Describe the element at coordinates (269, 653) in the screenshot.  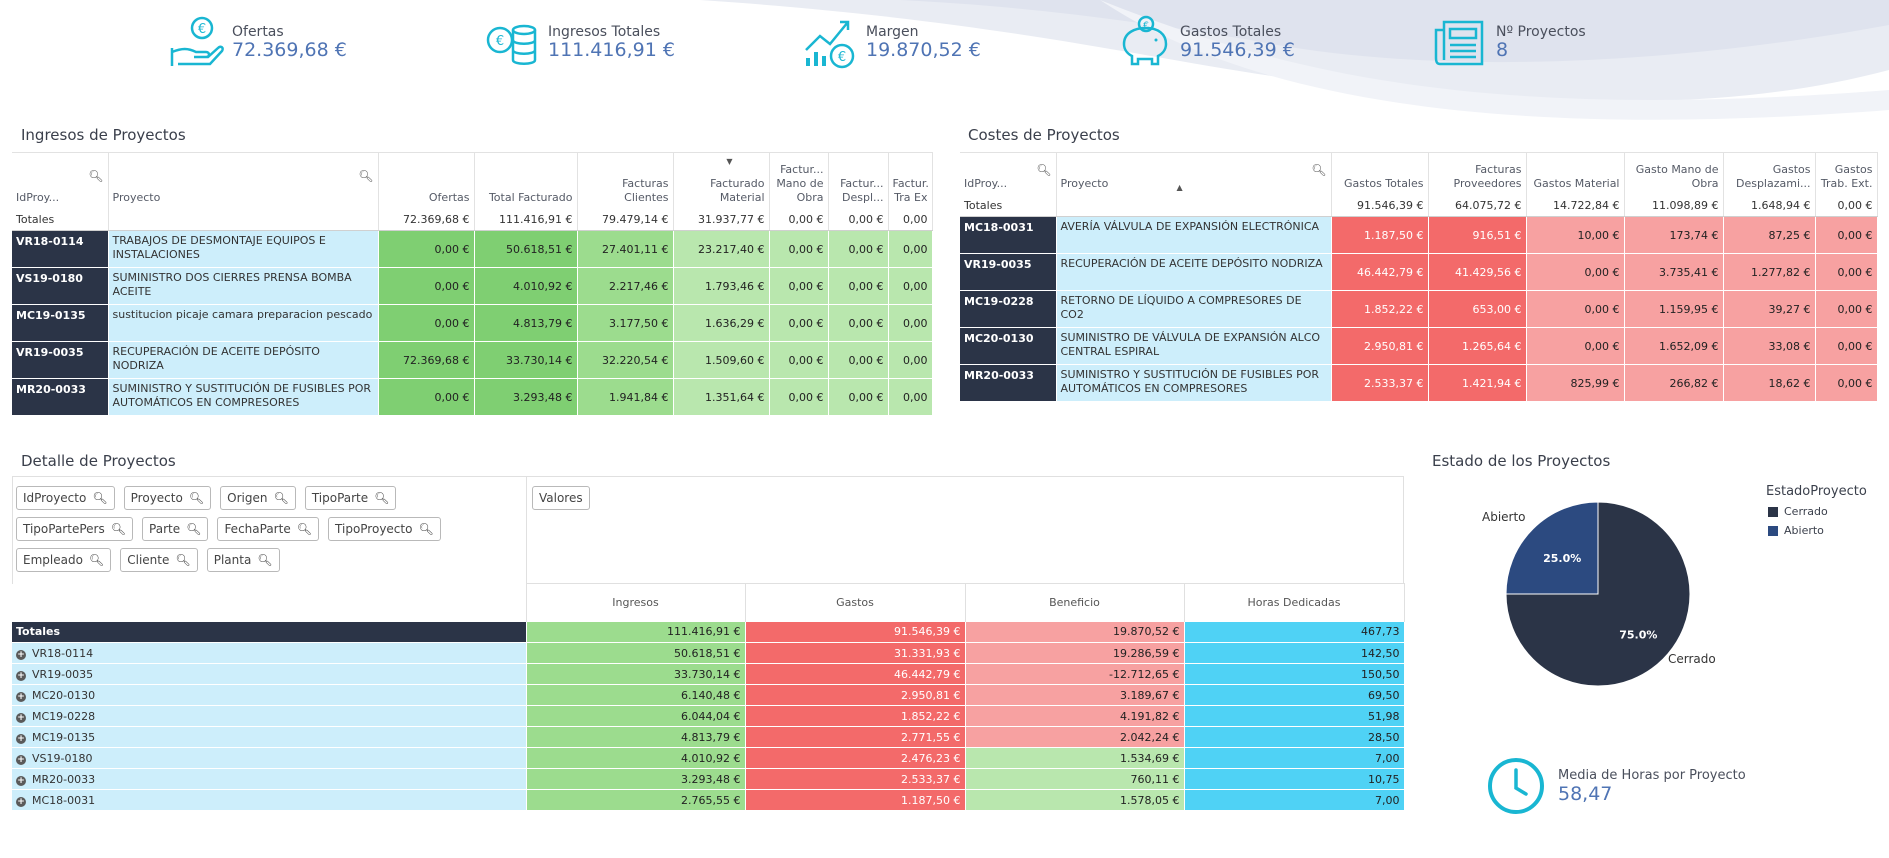
I see `row-id: + VR18-0114` at that location.